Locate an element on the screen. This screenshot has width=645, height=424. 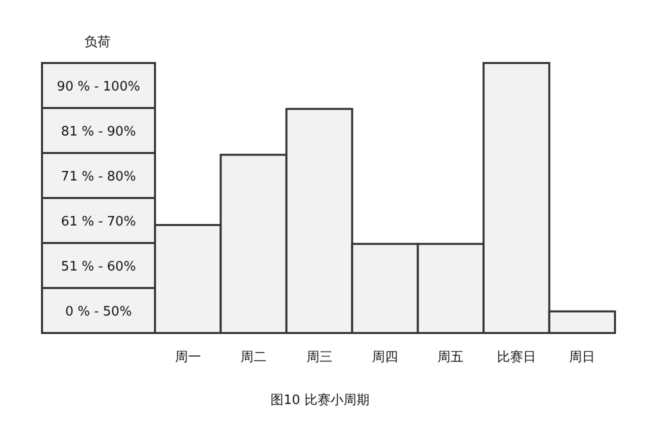
text: 90 % - 100% is located at coordinates (98, 87).